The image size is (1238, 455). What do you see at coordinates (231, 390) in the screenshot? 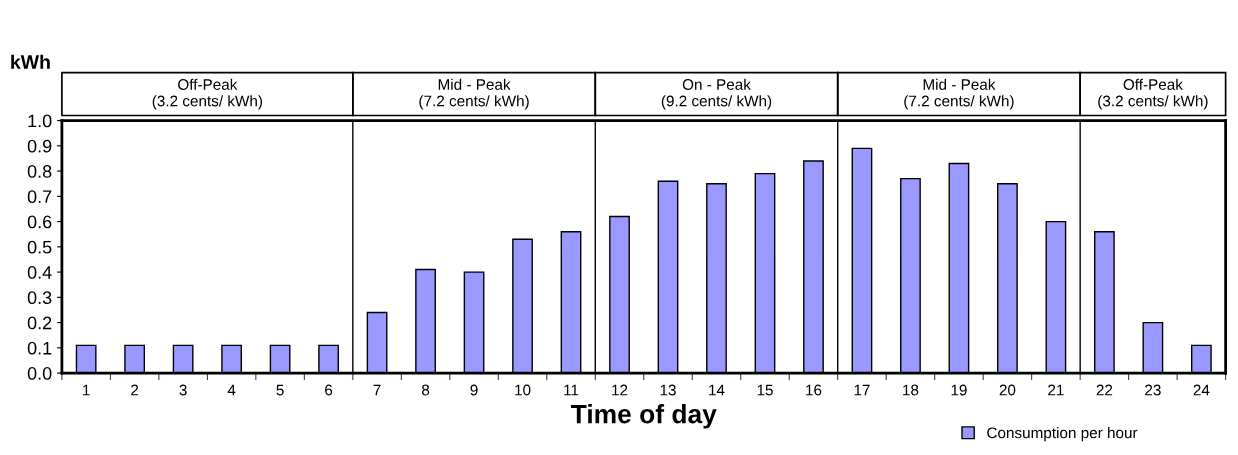
I see `x-tick-label: 4` at bounding box center [231, 390].